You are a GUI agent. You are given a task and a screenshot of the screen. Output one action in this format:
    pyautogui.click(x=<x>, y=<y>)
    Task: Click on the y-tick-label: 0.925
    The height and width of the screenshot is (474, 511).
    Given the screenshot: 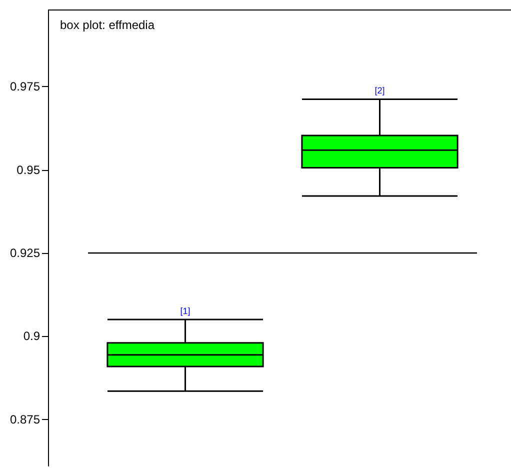 What is the action you would take?
    pyautogui.click(x=25, y=253)
    